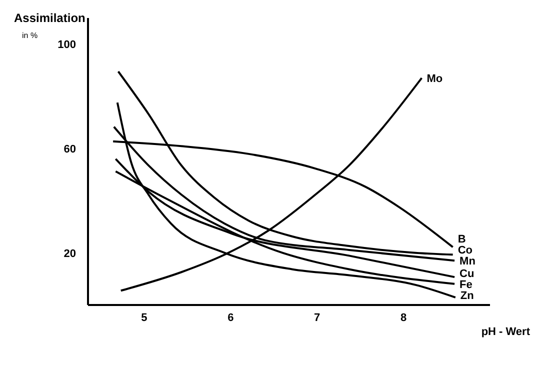  What do you see at coordinates (465, 250) in the screenshot?
I see `series-label: Co` at bounding box center [465, 250].